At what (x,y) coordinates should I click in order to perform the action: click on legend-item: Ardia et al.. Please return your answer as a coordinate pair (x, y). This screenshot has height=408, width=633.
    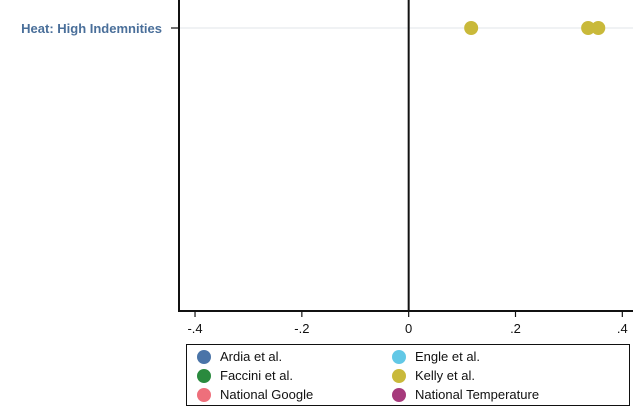
    Looking at the image, I should click on (239, 356).